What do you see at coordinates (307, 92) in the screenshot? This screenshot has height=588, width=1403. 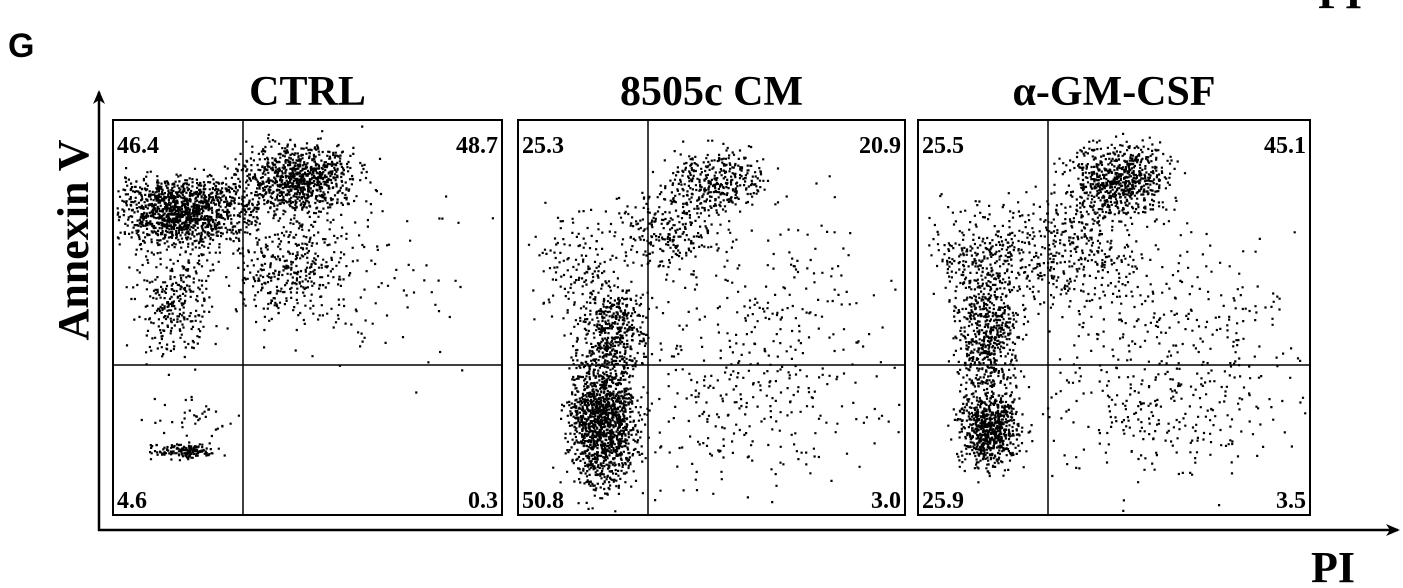 I see `panel-title: CTRL` at bounding box center [307, 92].